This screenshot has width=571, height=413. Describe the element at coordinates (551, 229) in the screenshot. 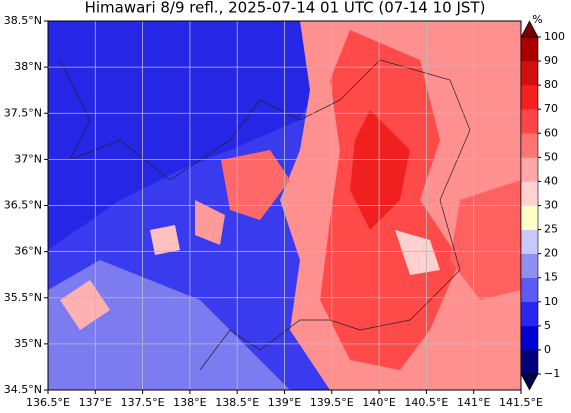

I see `colorbar-tick-label: 25` at that location.